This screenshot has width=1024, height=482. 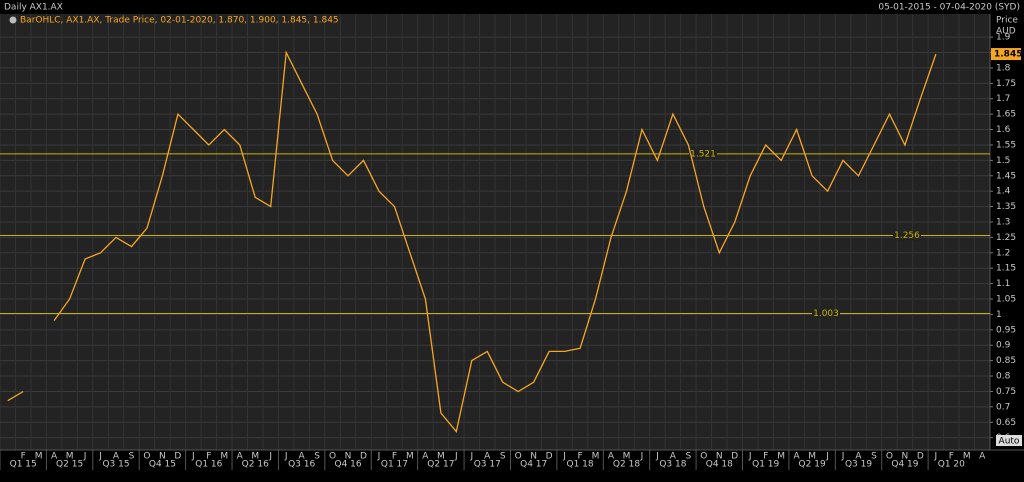 I want to click on quarter-label: Q2 15, so click(x=69, y=465).